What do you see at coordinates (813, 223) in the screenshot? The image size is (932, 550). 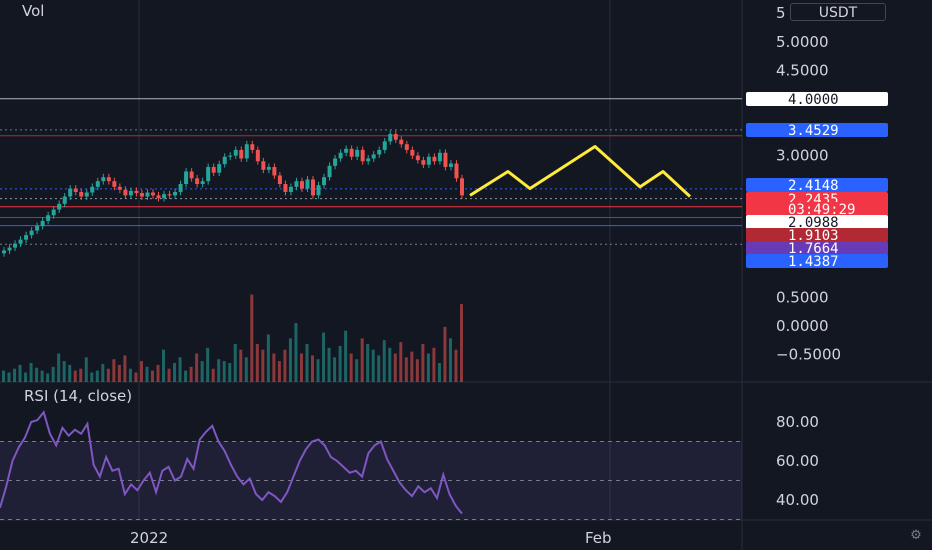 I see `price-badge-label: 2.0988` at bounding box center [813, 223].